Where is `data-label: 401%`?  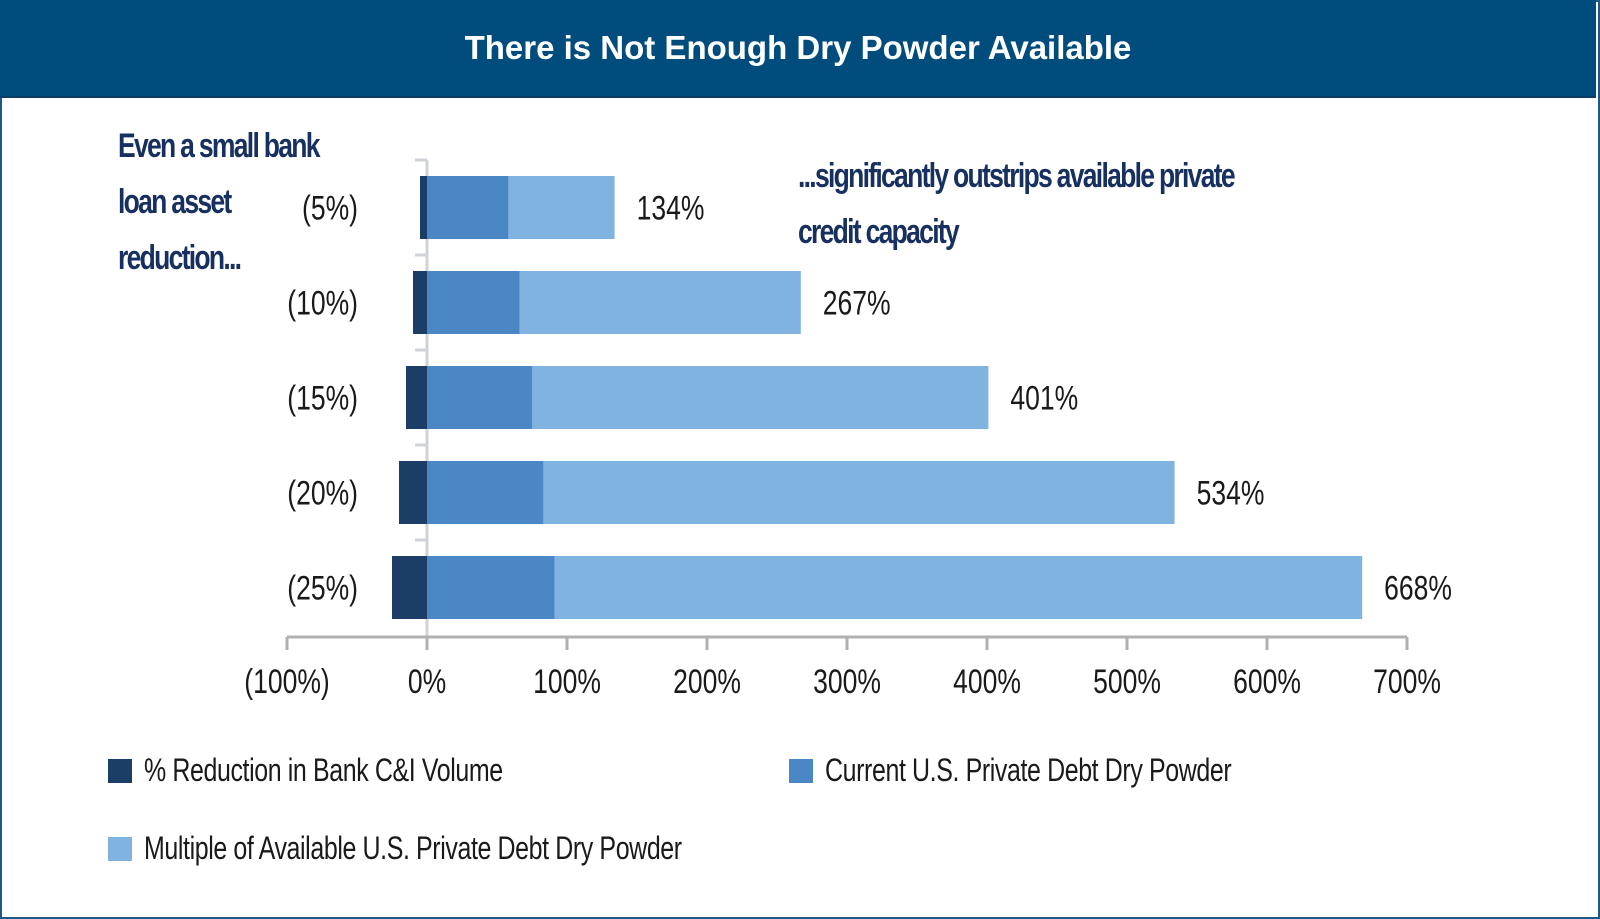
data-label: 401% is located at coordinates (1044, 398).